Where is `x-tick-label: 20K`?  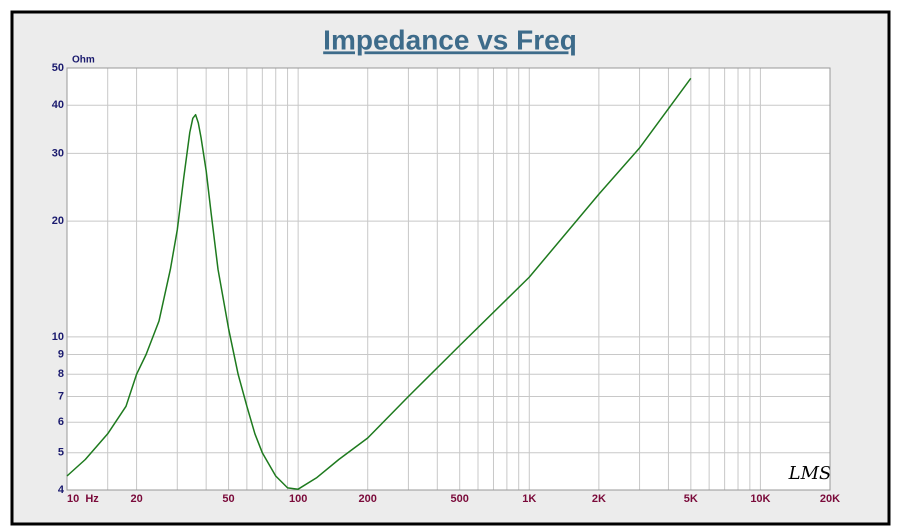
x-tick-label: 20K is located at coordinates (830, 499).